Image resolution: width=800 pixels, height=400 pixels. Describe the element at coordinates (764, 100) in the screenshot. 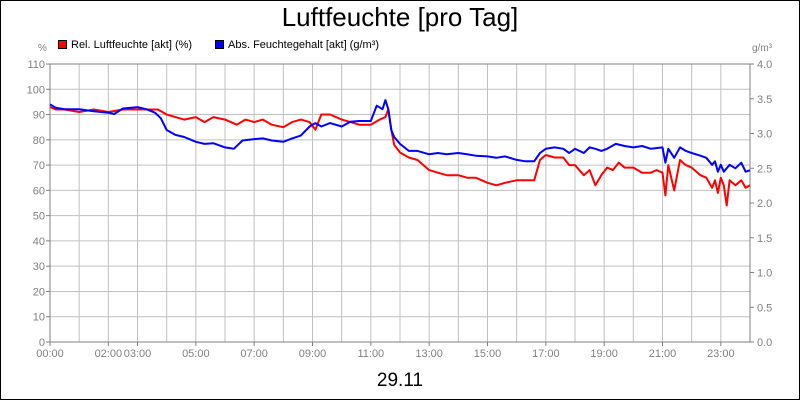

I see `y-right-tick-label: 3.5` at that location.